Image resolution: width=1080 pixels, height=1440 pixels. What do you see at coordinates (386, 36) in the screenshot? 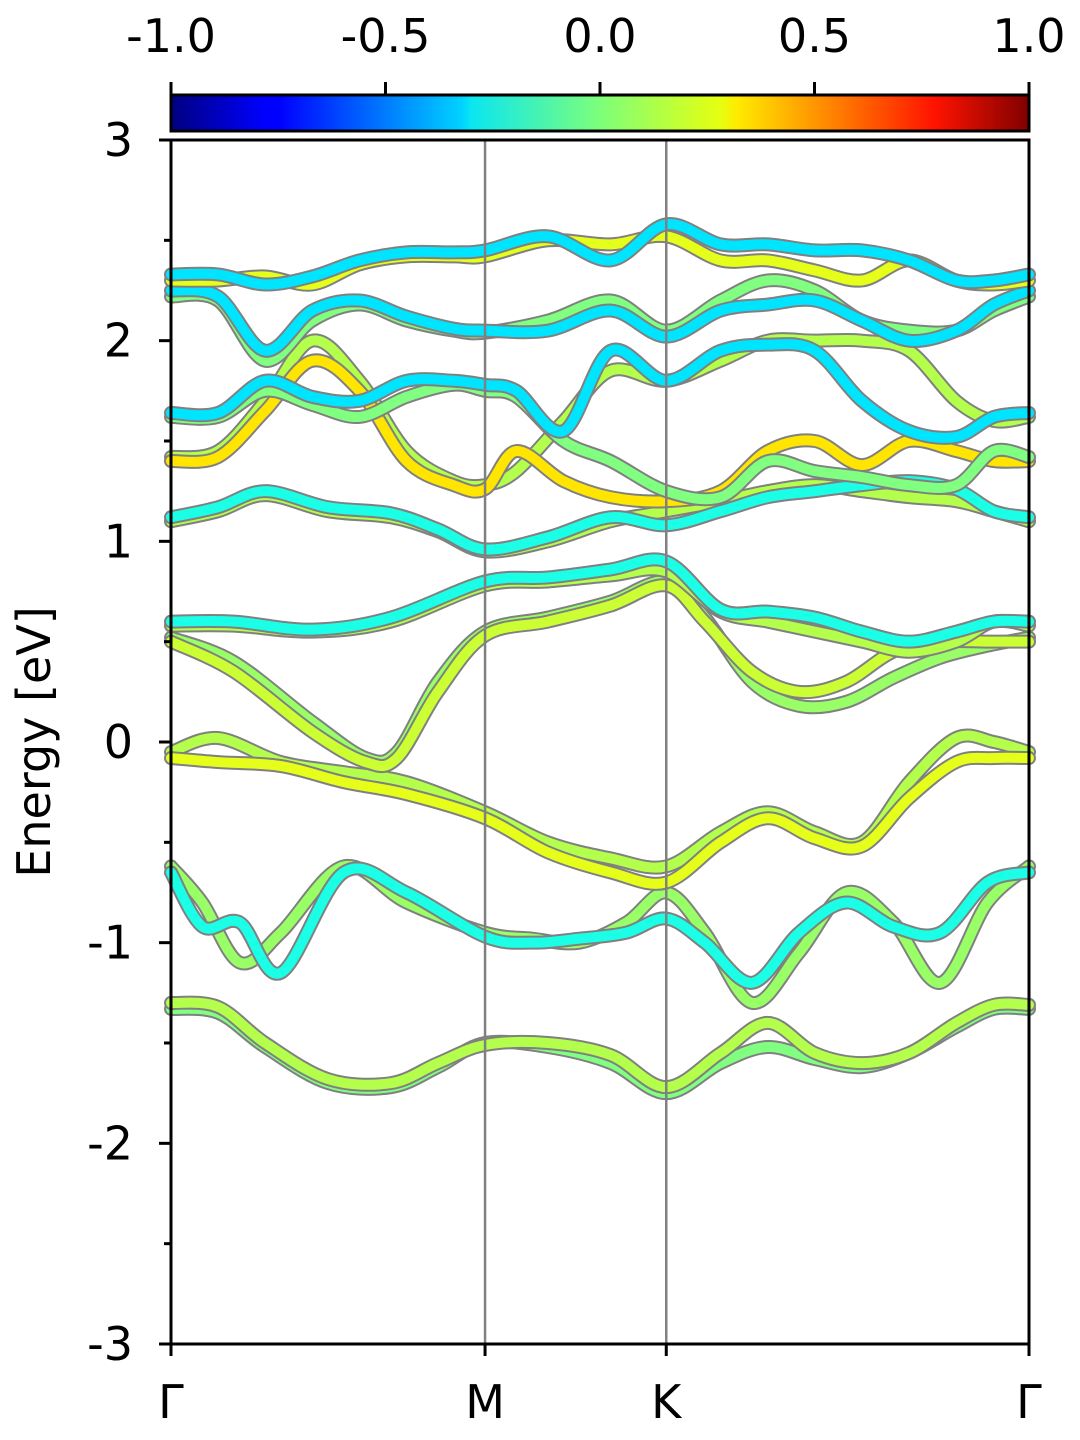
I see `colorbar-tick-label: -0.5` at bounding box center [386, 36].